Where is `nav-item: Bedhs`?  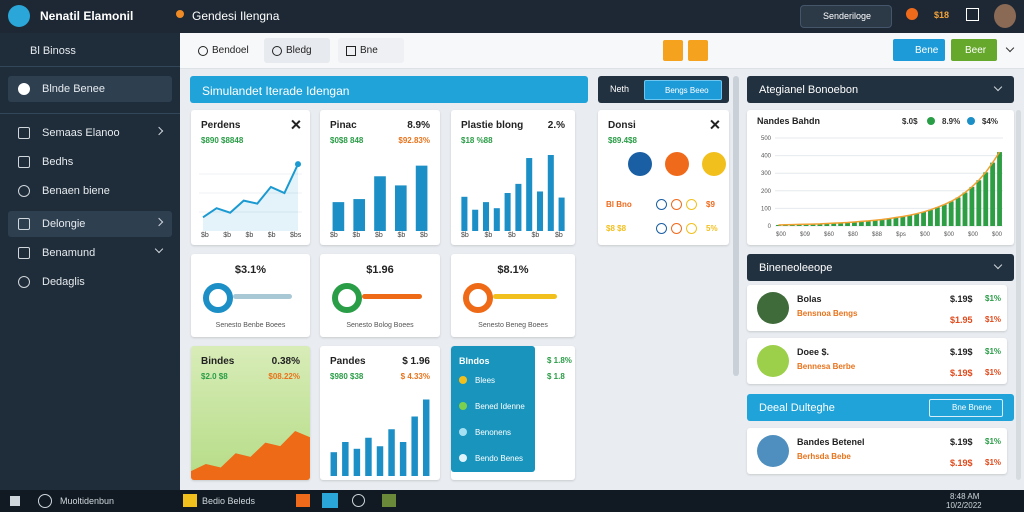
nav-item: Bedhs is located at coordinates (90, 162).